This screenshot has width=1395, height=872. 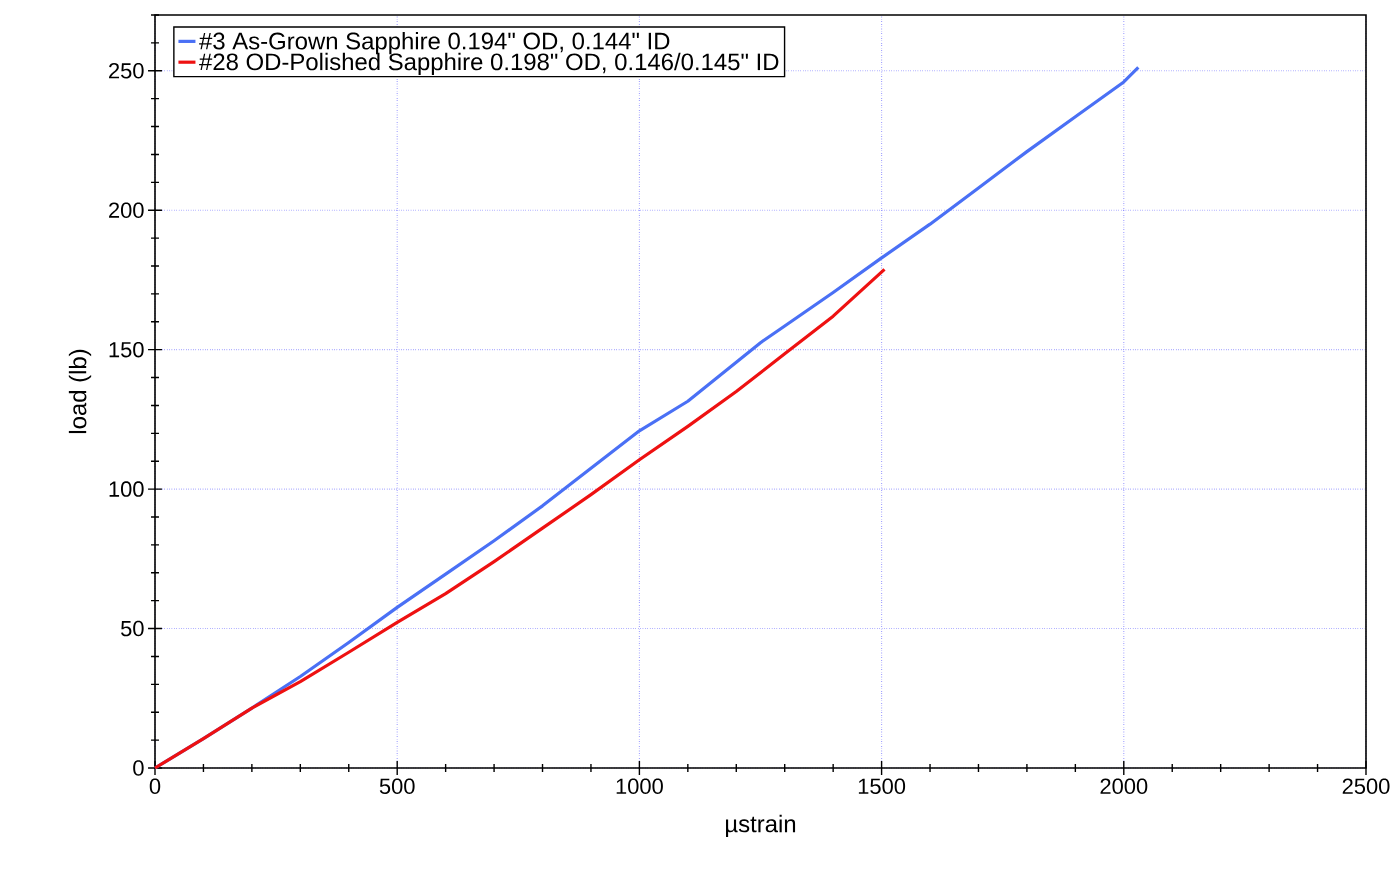 What do you see at coordinates (1366, 786) in the screenshot?
I see `x-tick-label: 2500` at bounding box center [1366, 786].